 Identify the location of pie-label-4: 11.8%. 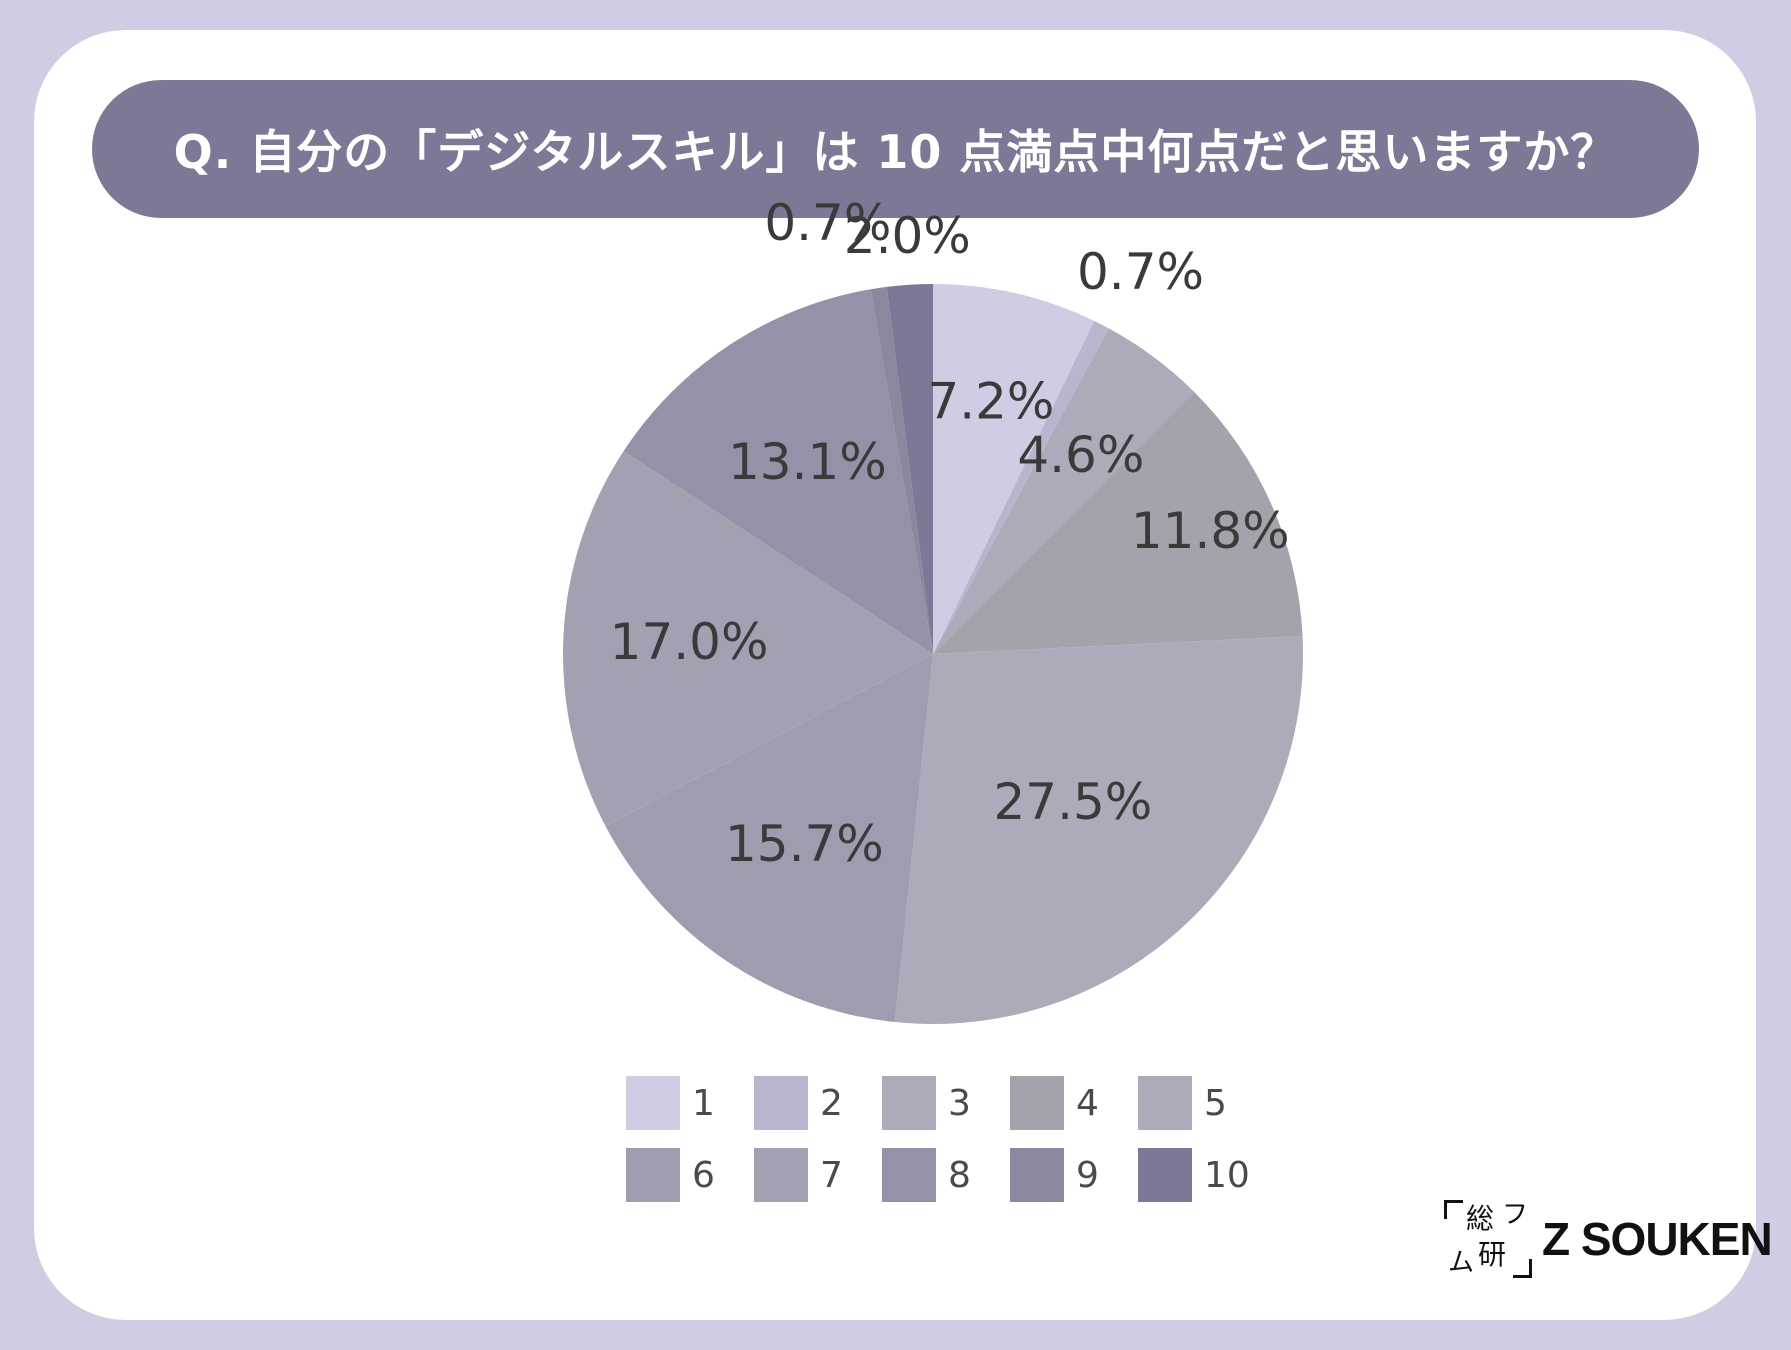
(1210, 531).